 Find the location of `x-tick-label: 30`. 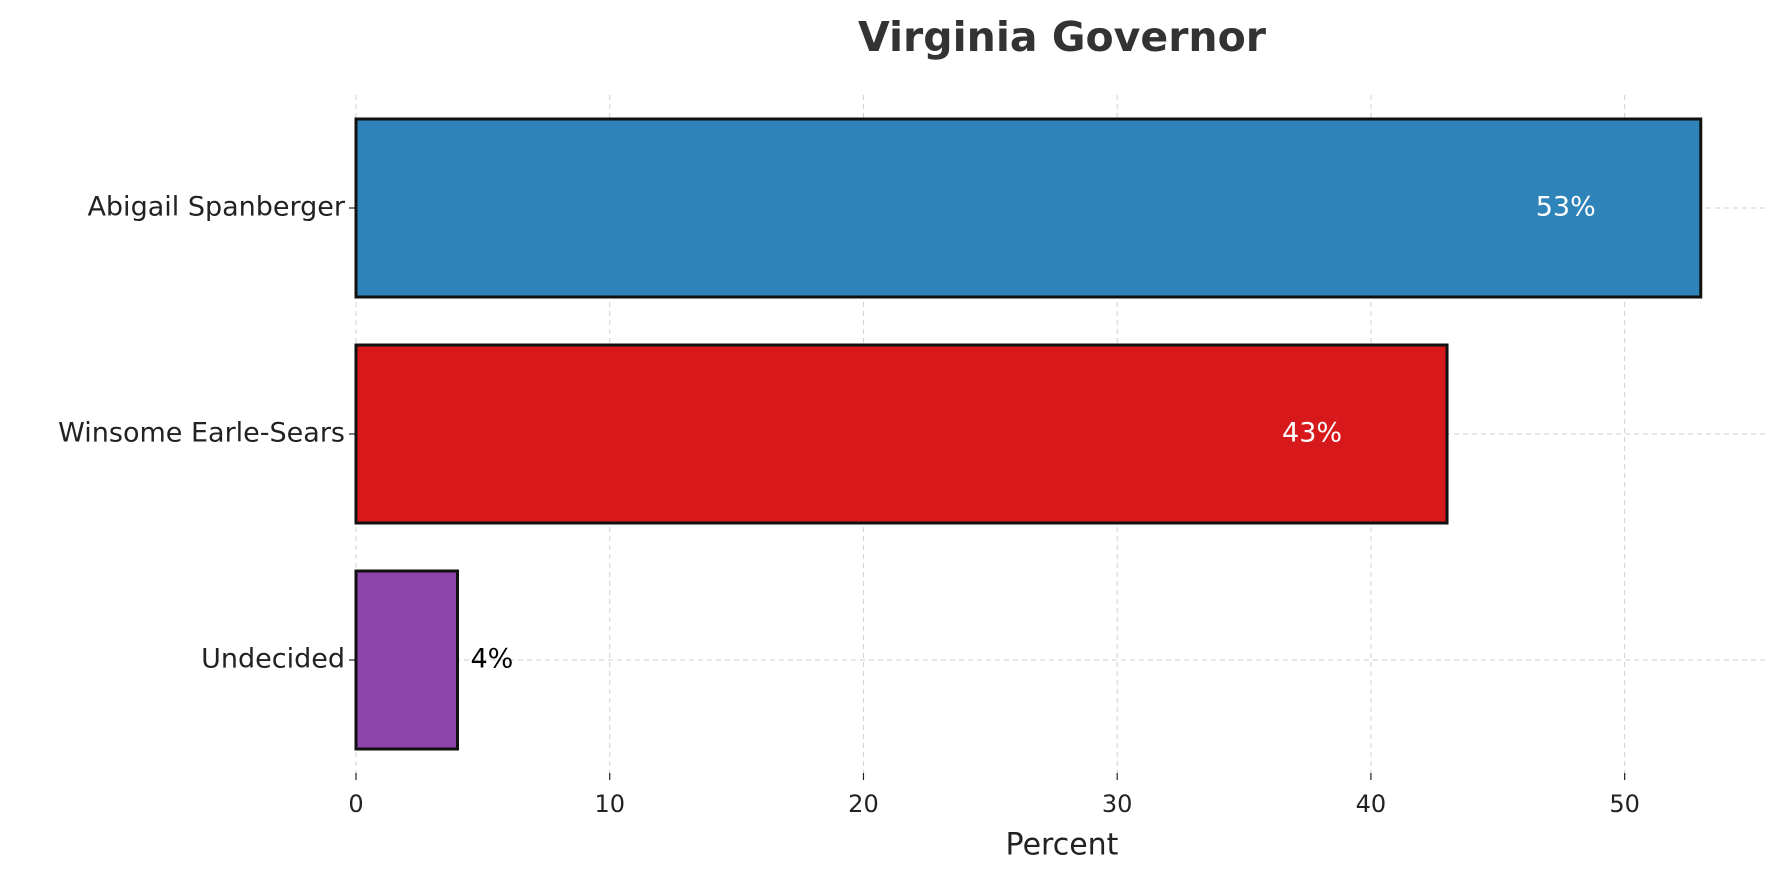

x-tick-label: 30 is located at coordinates (1117, 804).